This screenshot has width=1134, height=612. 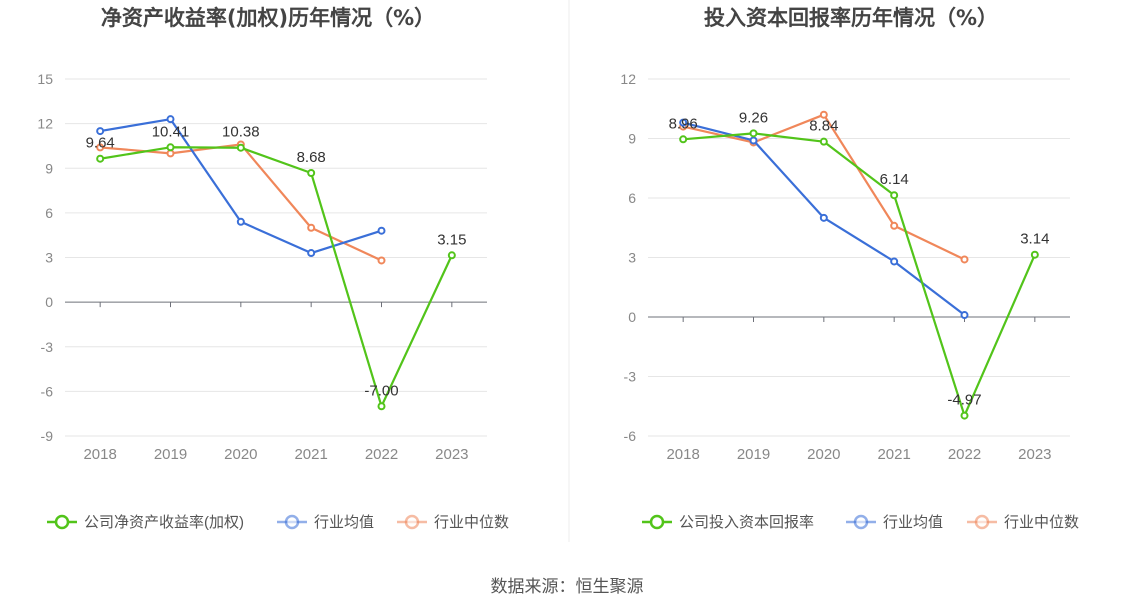 What do you see at coordinates (241, 132) in the screenshot?
I see `data-label: 10.38` at bounding box center [241, 132].